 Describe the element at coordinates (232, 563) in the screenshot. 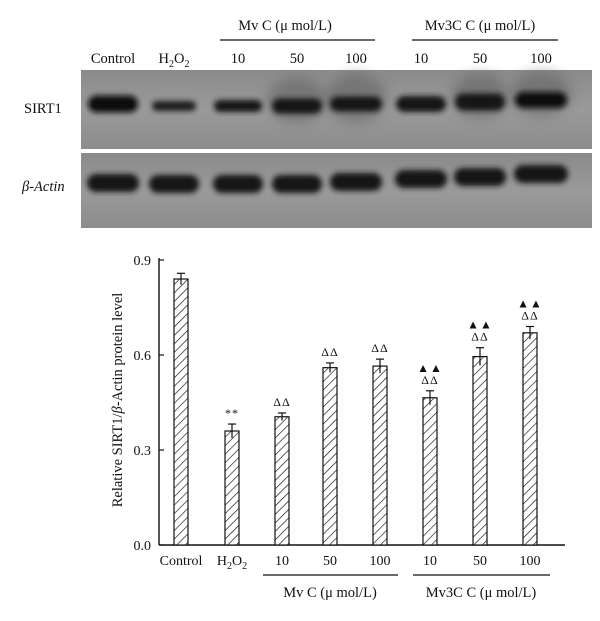

I see `x-tick-label: H2O2` at that location.